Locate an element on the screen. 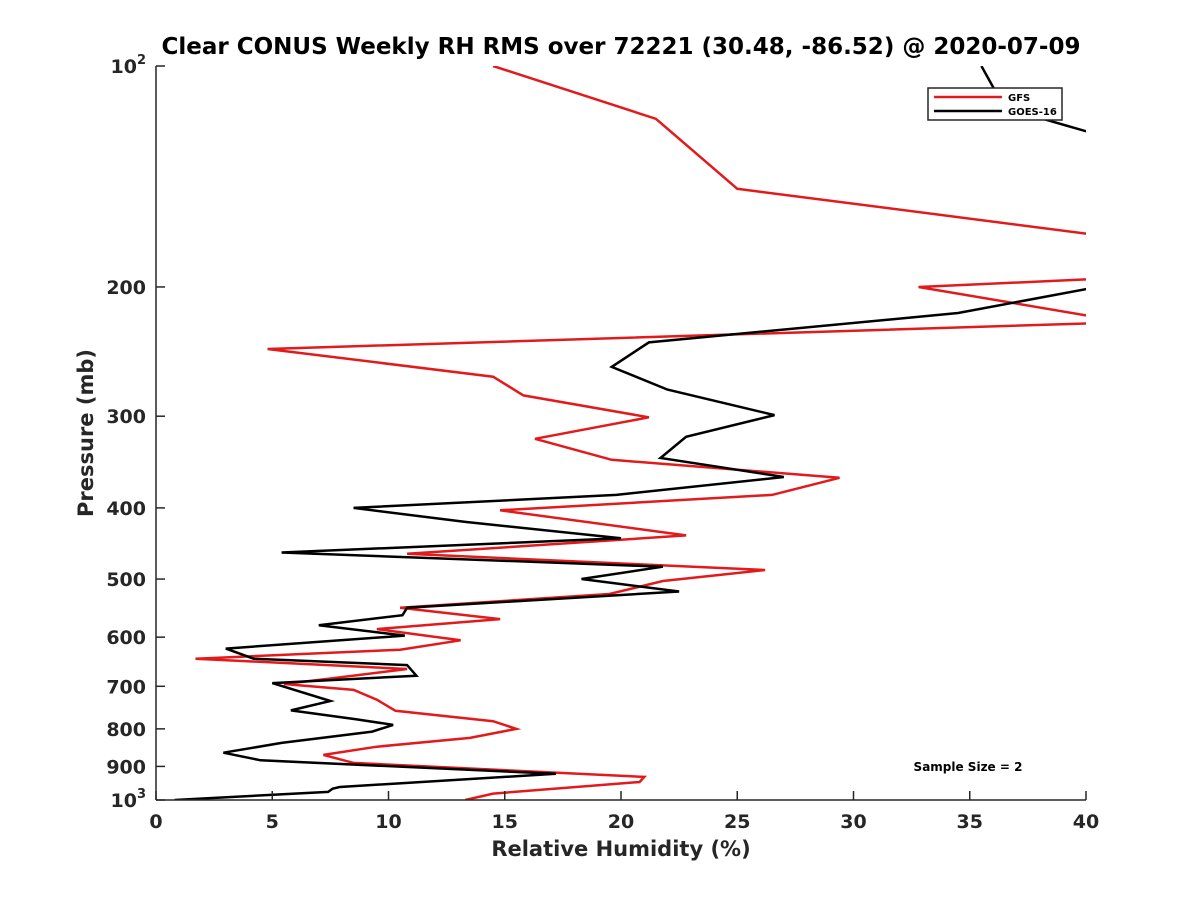  x-ticks: 0 5 10 15 20 25 30 35 40 is located at coordinates (624, 812).